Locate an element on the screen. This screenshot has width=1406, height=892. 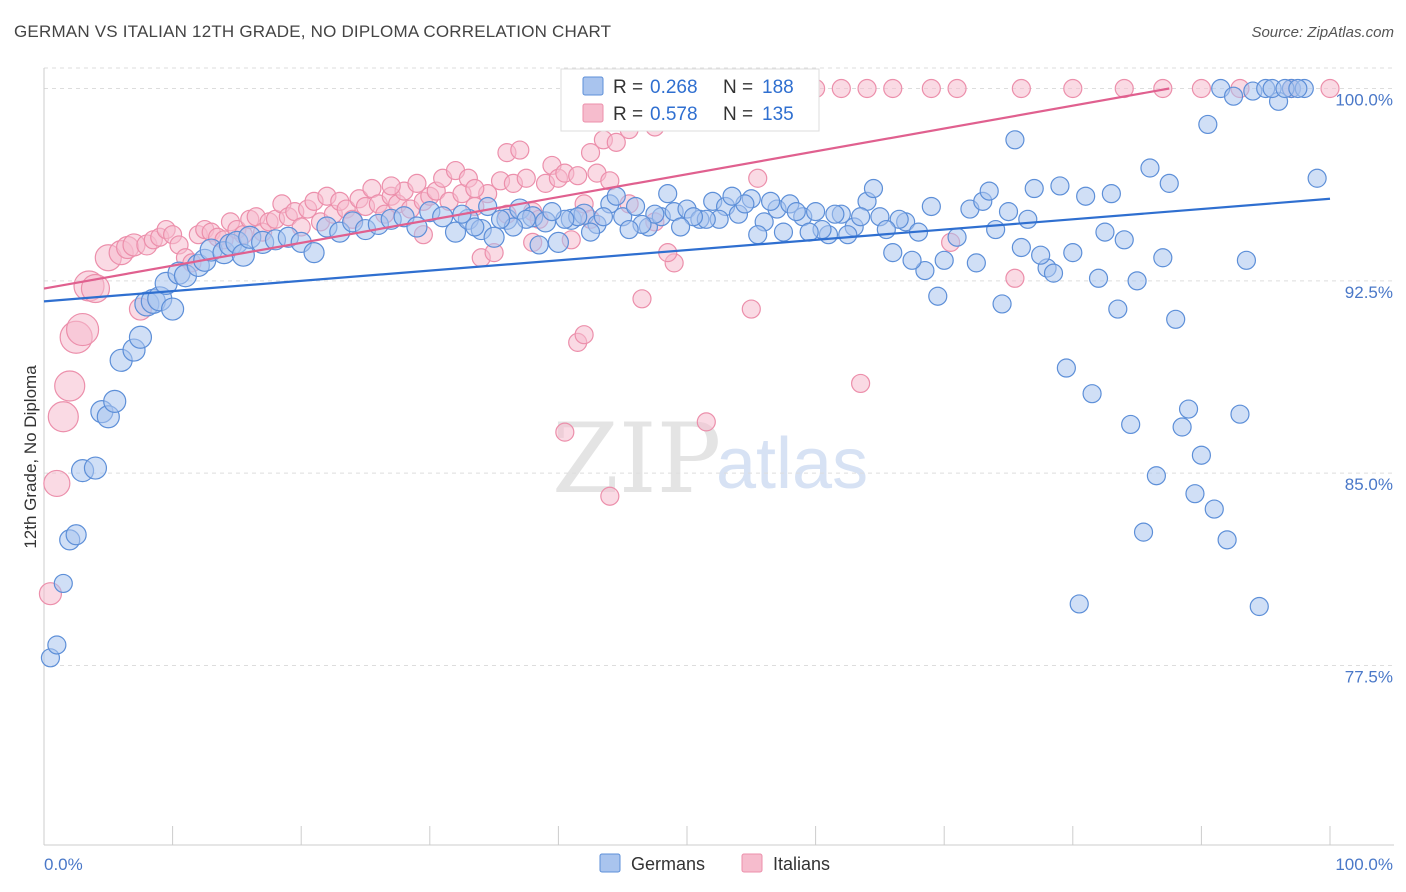
watermark-atlas: atlas is located at coordinates (792, 464).